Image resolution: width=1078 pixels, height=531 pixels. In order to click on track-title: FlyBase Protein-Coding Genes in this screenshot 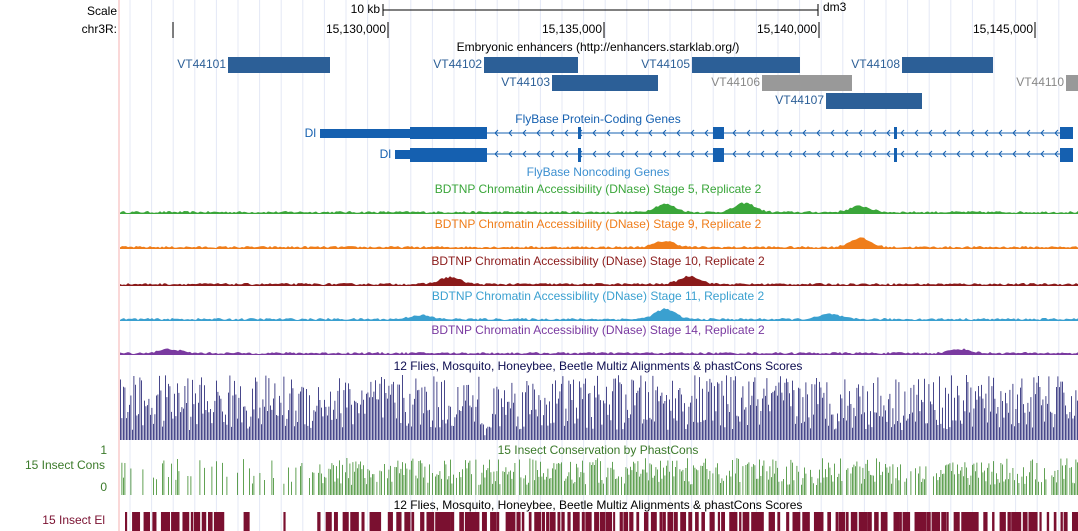, I will do `click(597, 119)`.